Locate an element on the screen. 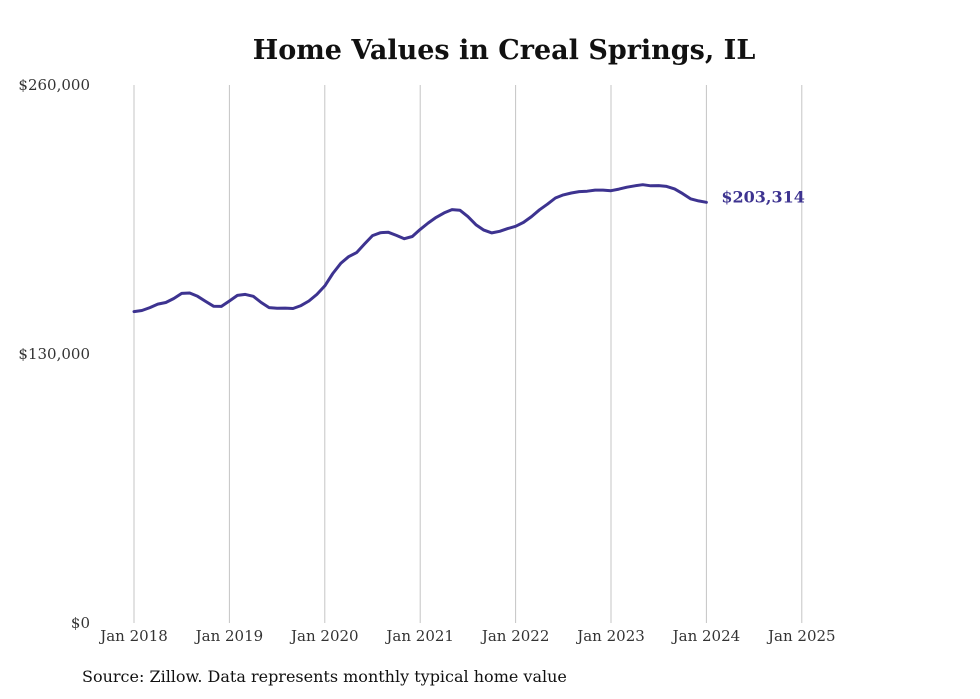 The width and height of the screenshot is (980, 699). x-tick-label: Jan 2018 is located at coordinates (133, 636).